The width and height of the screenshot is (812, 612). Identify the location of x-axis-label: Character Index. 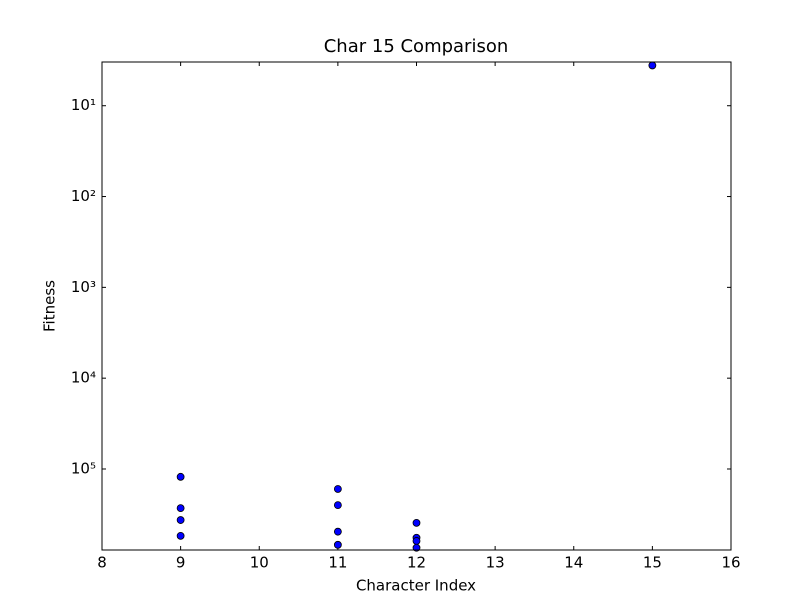
(416, 586).